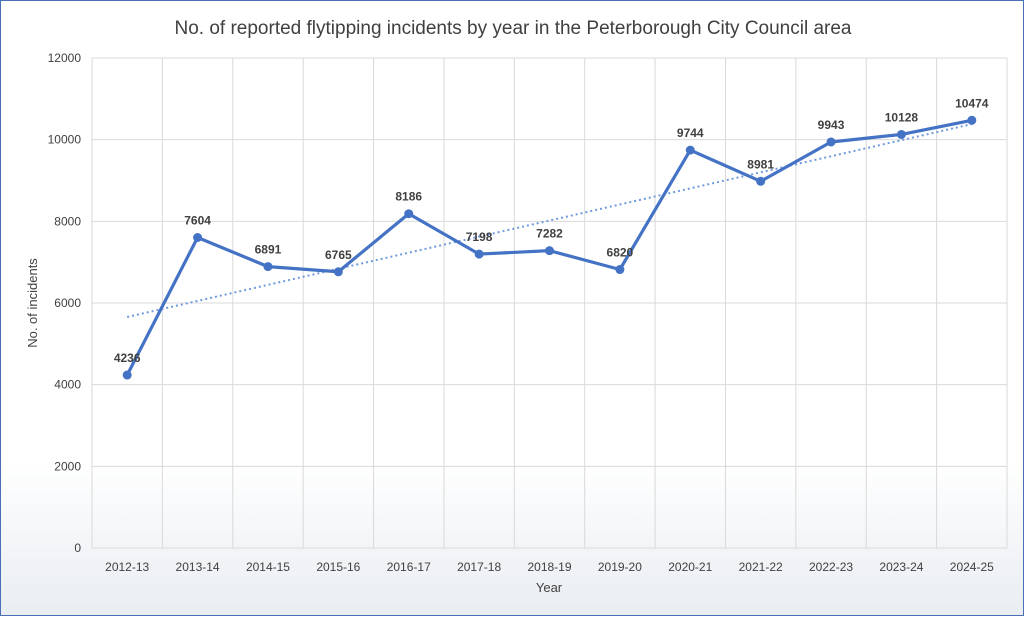 The width and height of the screenshot is (1024, 617). What do you see at coordinates (198, 567) in the screenshot?
I see `x-tick-label: 2013-14` at bounding box center [198, 567].